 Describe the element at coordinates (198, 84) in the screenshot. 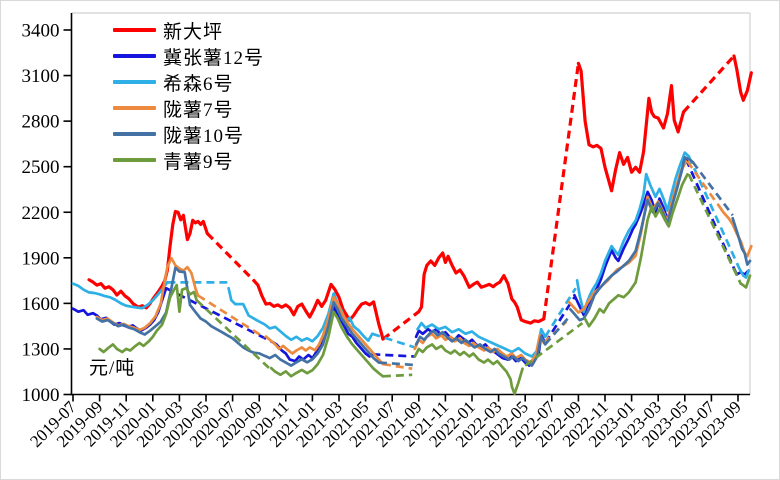

I see `legend-label: 希森6号` at that location.